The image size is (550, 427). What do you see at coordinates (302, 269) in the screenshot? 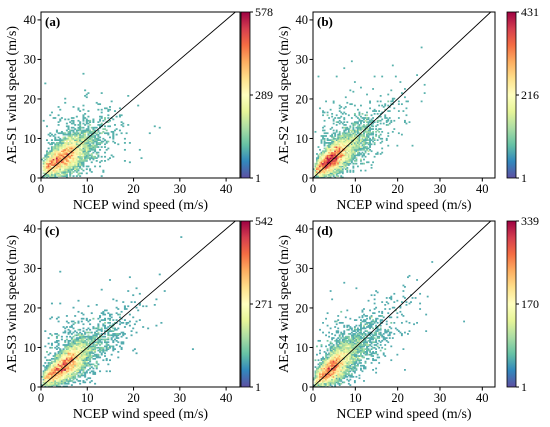
I see `y-tick-label: 30` at bounding box center [302, 269].